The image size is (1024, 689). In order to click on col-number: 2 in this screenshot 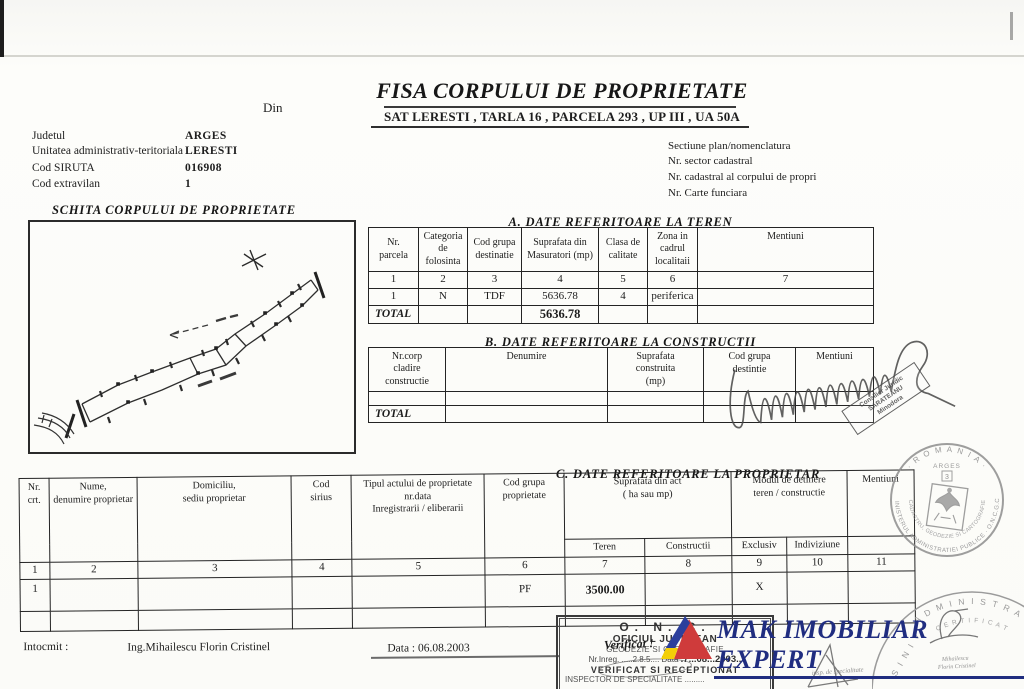, I will do `click(93, 570)`.